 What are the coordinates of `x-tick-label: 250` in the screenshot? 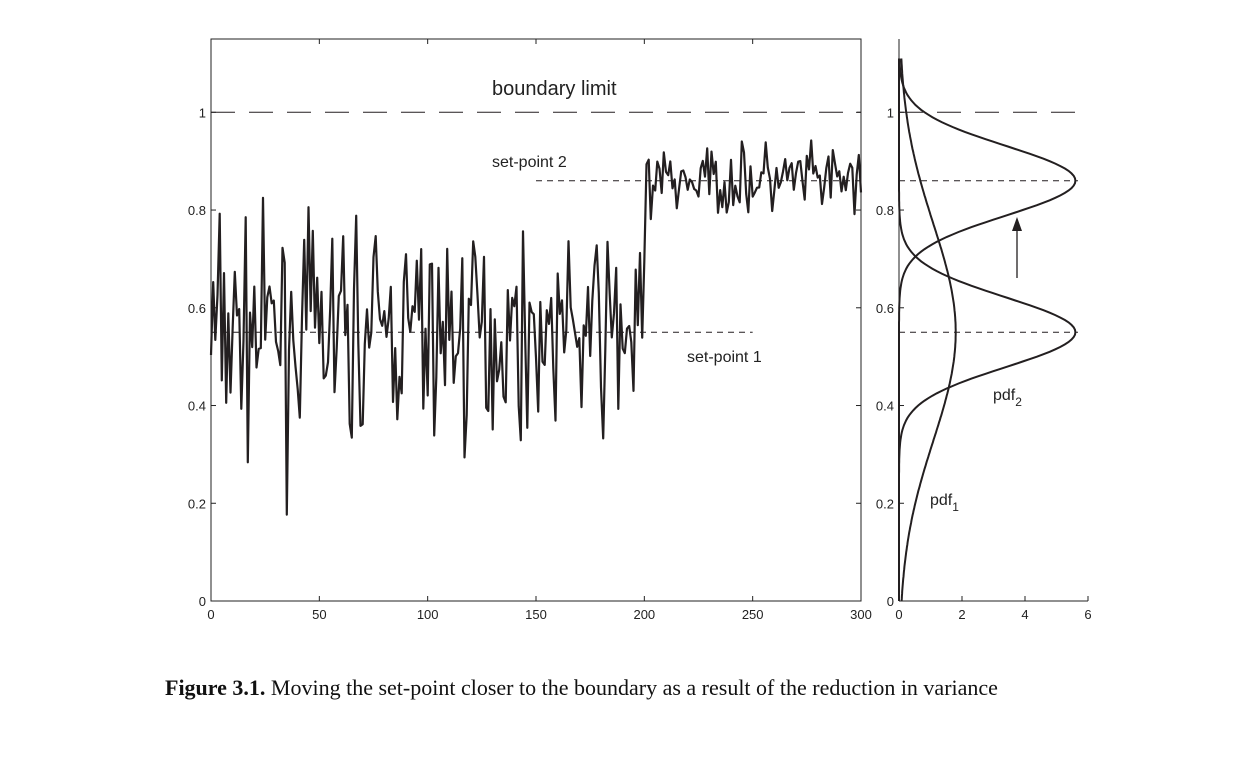 It's located at (753, 614).